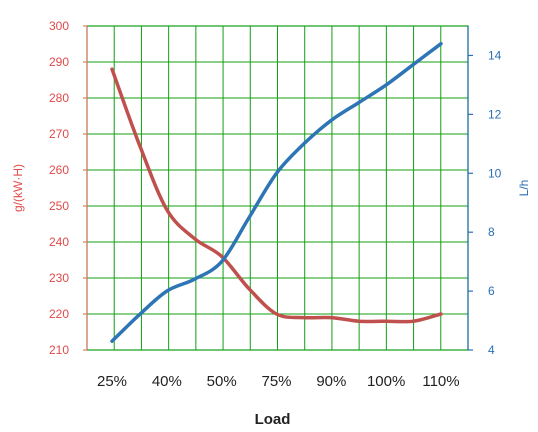 Image resolution: width=538 pixels, height=432 pixels. I want to click on left-y-tick-label: 230, so click(59, 278).